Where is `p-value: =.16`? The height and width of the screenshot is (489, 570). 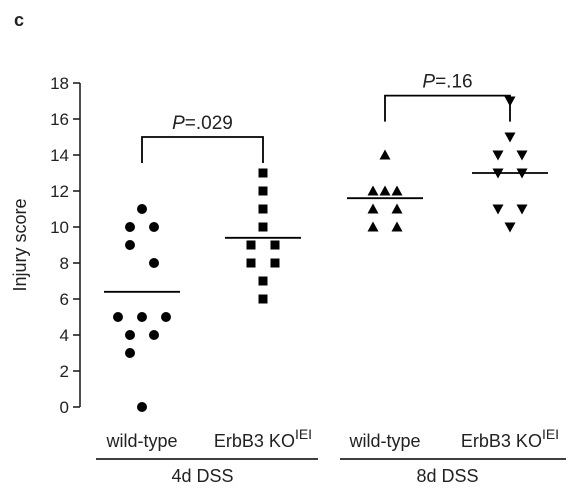
p-value: =.16 is located at coordinates (454, 82).